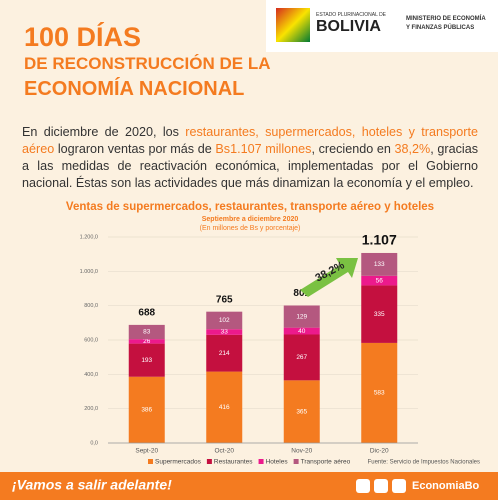  What do you see at coordinates (379, 451) in the screenshot?
I see `x-tick-label: Dic-20` at bounding box center [379, 451].